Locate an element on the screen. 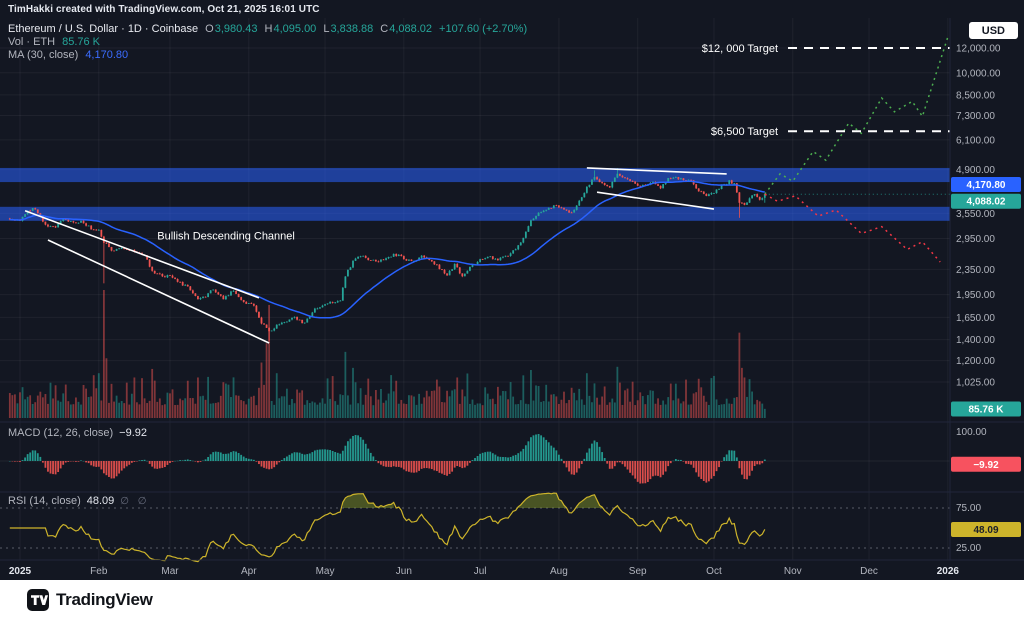 Image resolution: width=1024 pixels, height=620 pixels. svg-text: −9.92 is located at coordinates (986, 465).